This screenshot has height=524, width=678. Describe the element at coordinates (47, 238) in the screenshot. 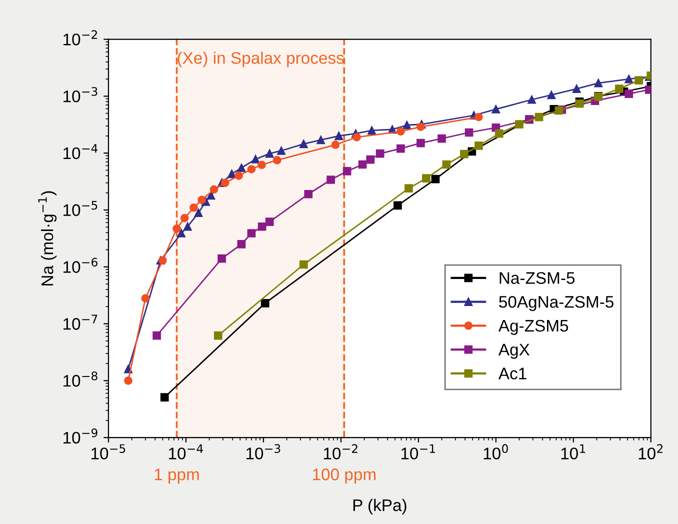

I see `y-axis-title: Na (mol·g$^{−1}$)` at that location.